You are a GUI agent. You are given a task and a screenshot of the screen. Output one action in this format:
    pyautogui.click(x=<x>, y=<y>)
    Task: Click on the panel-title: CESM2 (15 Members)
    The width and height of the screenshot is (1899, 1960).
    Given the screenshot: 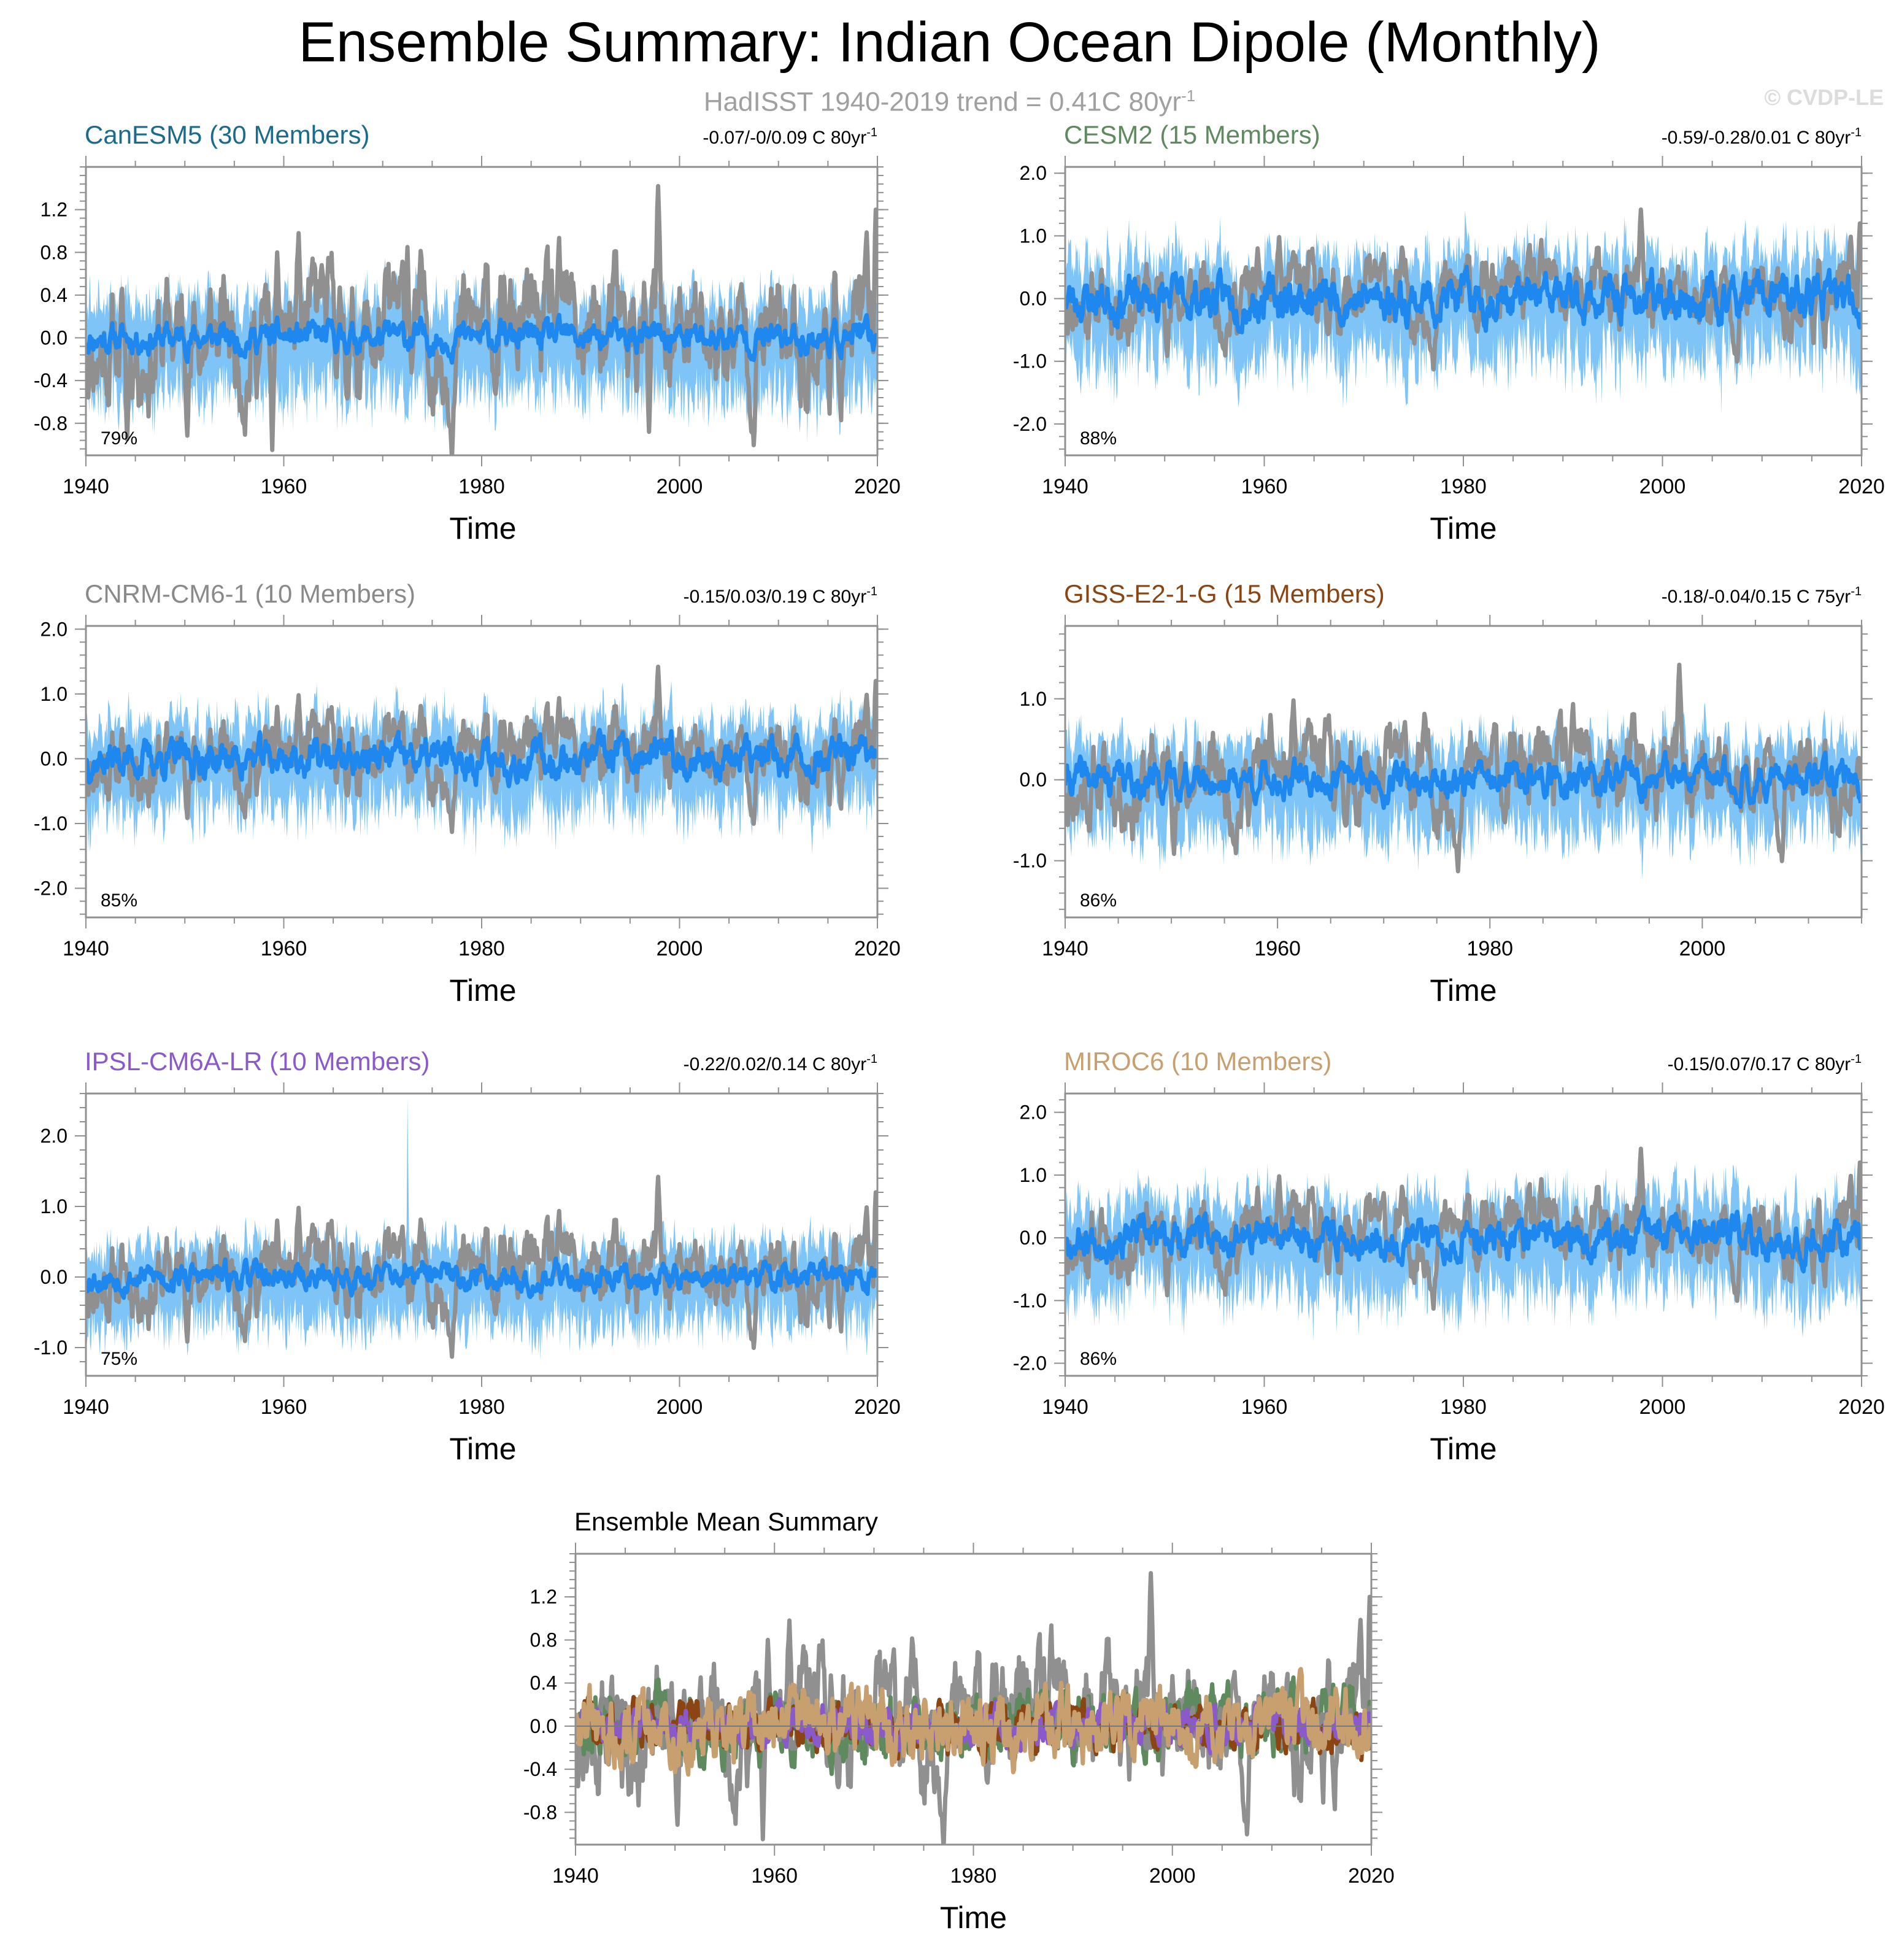 What is the action you would take?
    pyautogui.click(x=1192, y=134)
    